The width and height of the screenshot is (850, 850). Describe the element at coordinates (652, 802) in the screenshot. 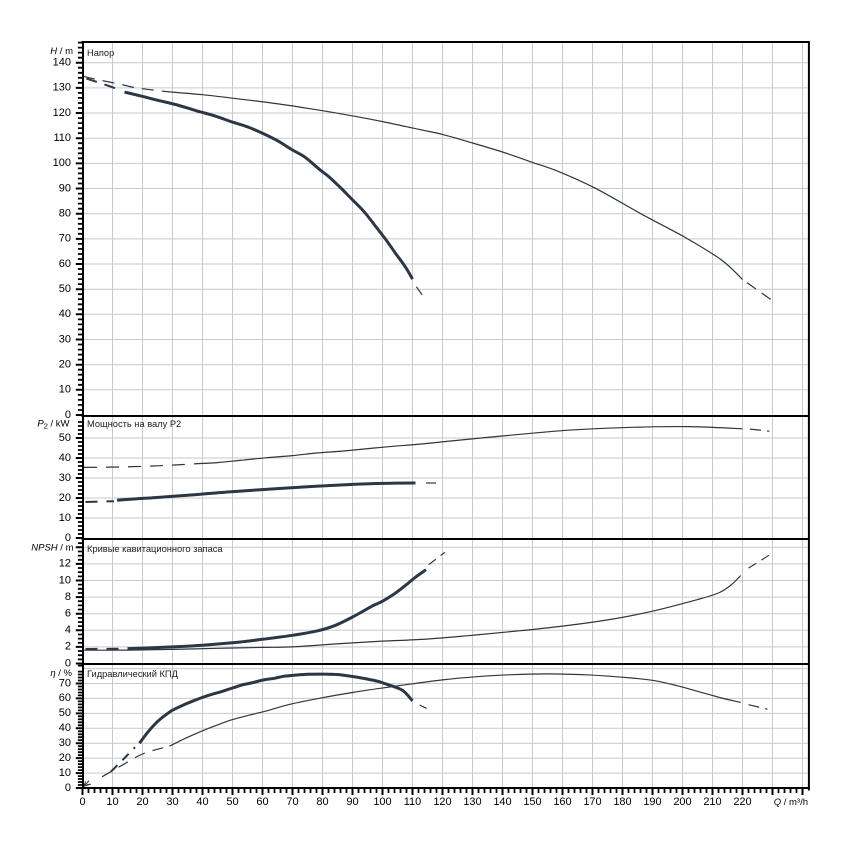

I see `svg-text: 190` at that location.